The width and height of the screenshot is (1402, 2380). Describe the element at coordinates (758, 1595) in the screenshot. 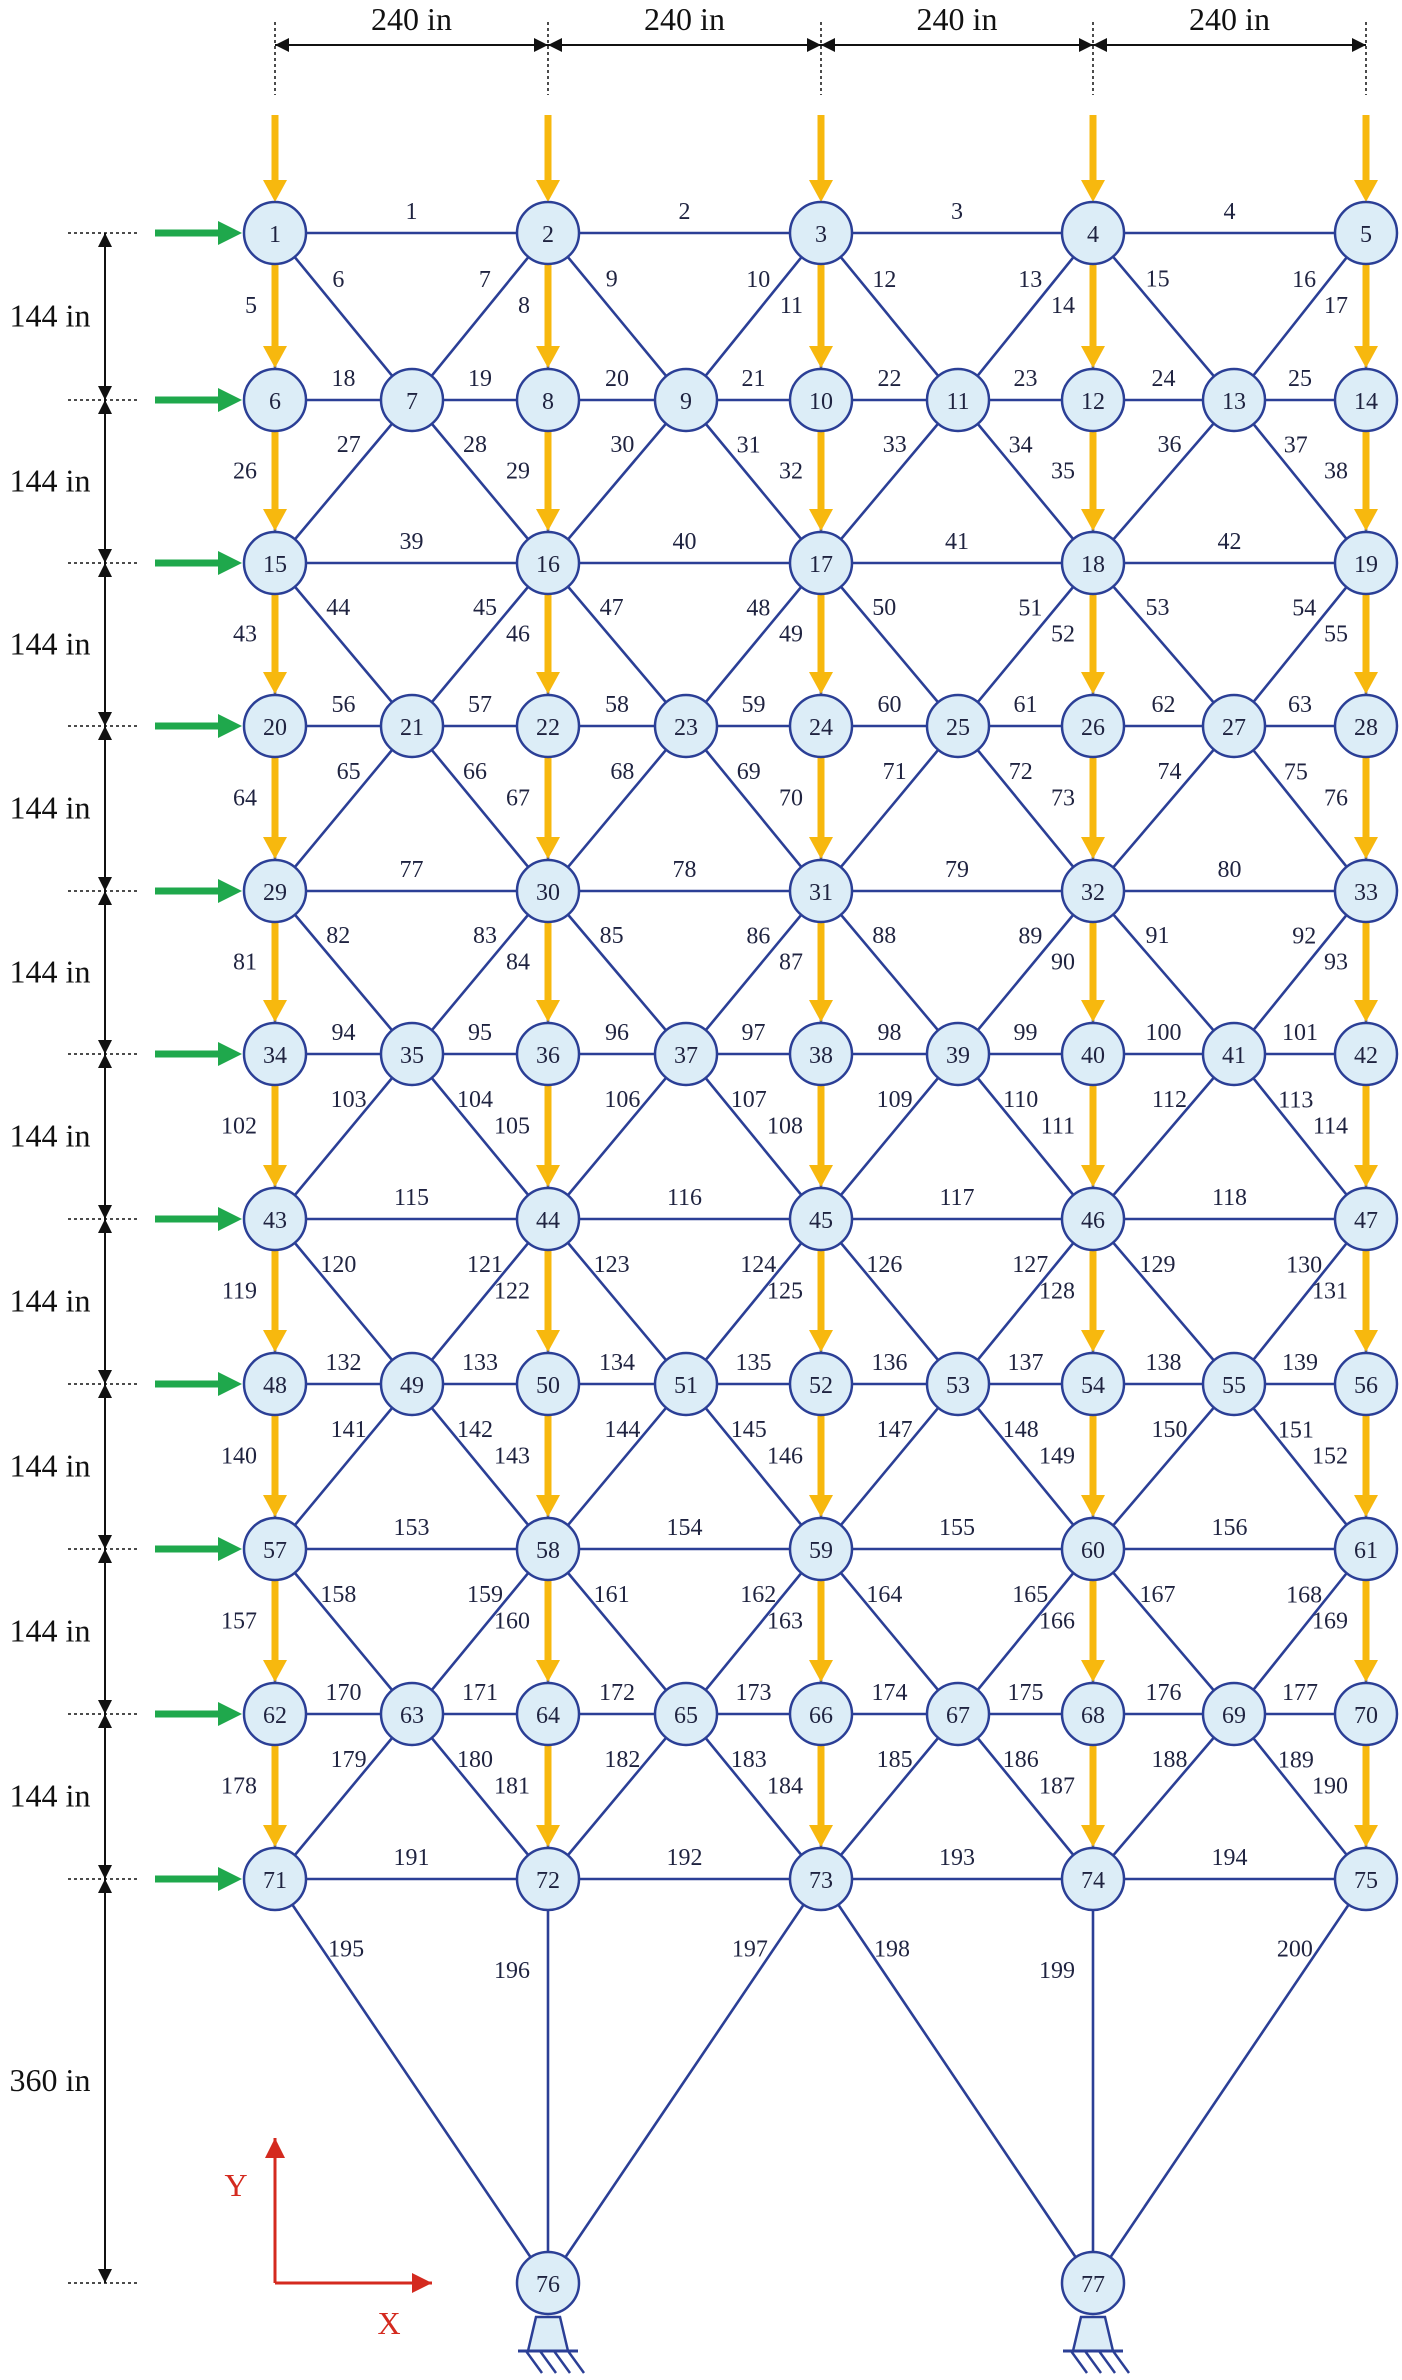

I see `member-label-162: 162` at that location.